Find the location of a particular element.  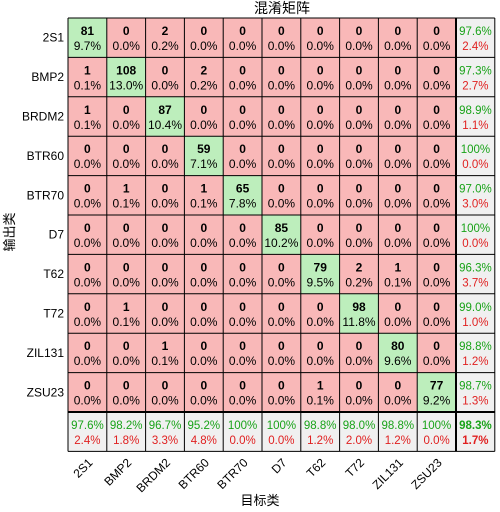

row-summary-good: 98.9% is located at coordinates (475, 111).